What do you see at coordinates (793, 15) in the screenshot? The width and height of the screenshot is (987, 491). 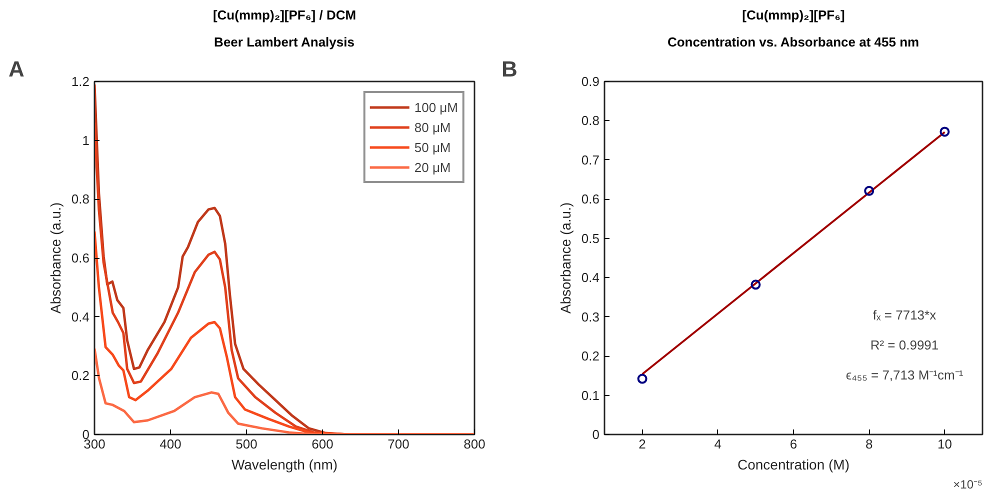 I see `chart-title: [Cu(mmp)₂][PF₆]` at bounding box center [793, 15].